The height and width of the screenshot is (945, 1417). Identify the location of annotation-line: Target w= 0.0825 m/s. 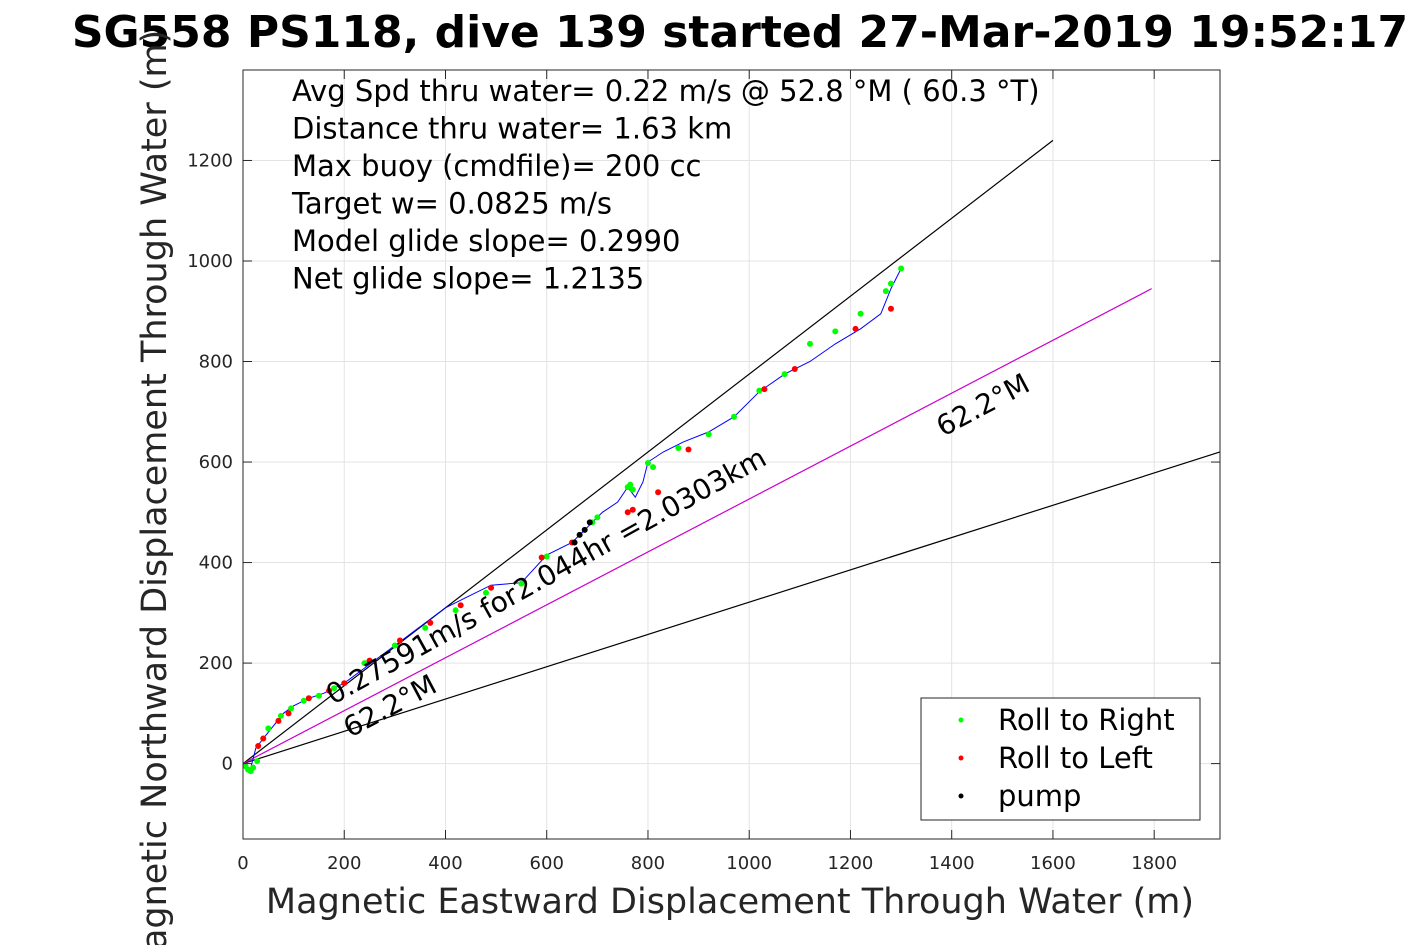
(451, 204).